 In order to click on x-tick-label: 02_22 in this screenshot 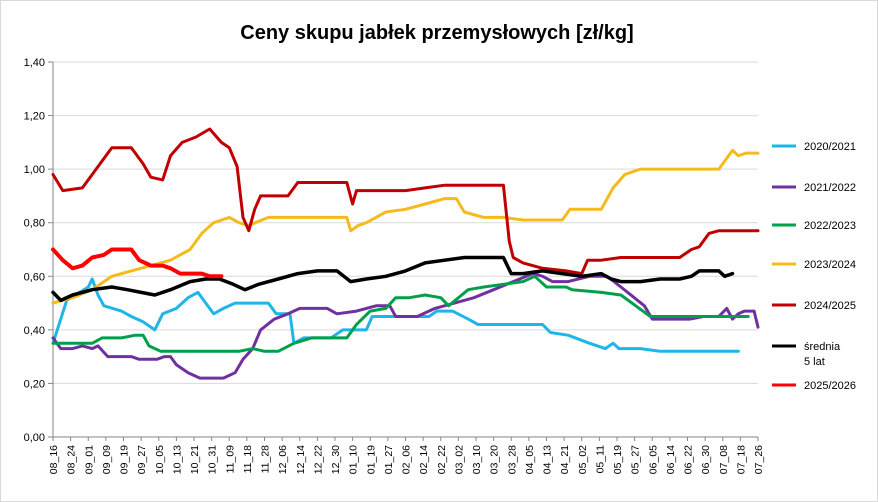, I will do `click(442, 459)`.